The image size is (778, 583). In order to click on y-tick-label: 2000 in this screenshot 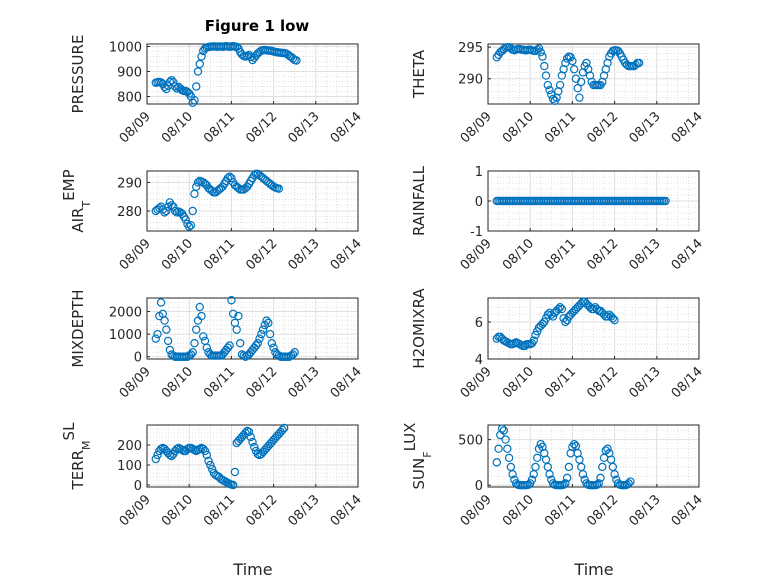, I will do `click(125, 313)`.